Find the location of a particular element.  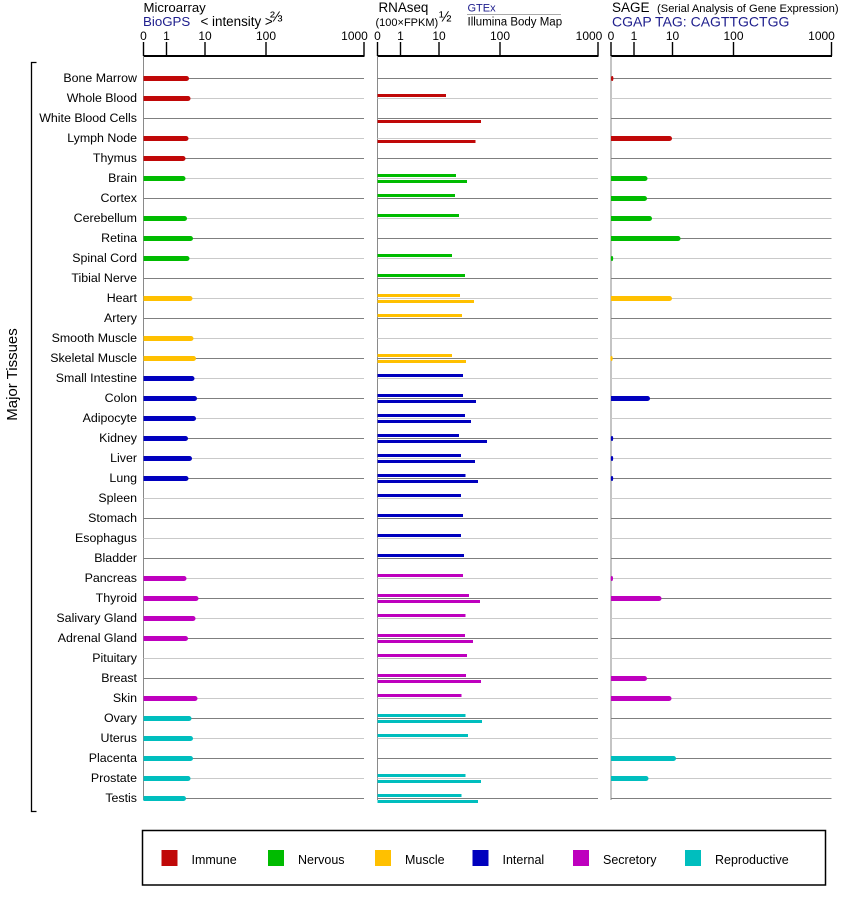

svg-text: Cortex is located at coordinates (119, 198).